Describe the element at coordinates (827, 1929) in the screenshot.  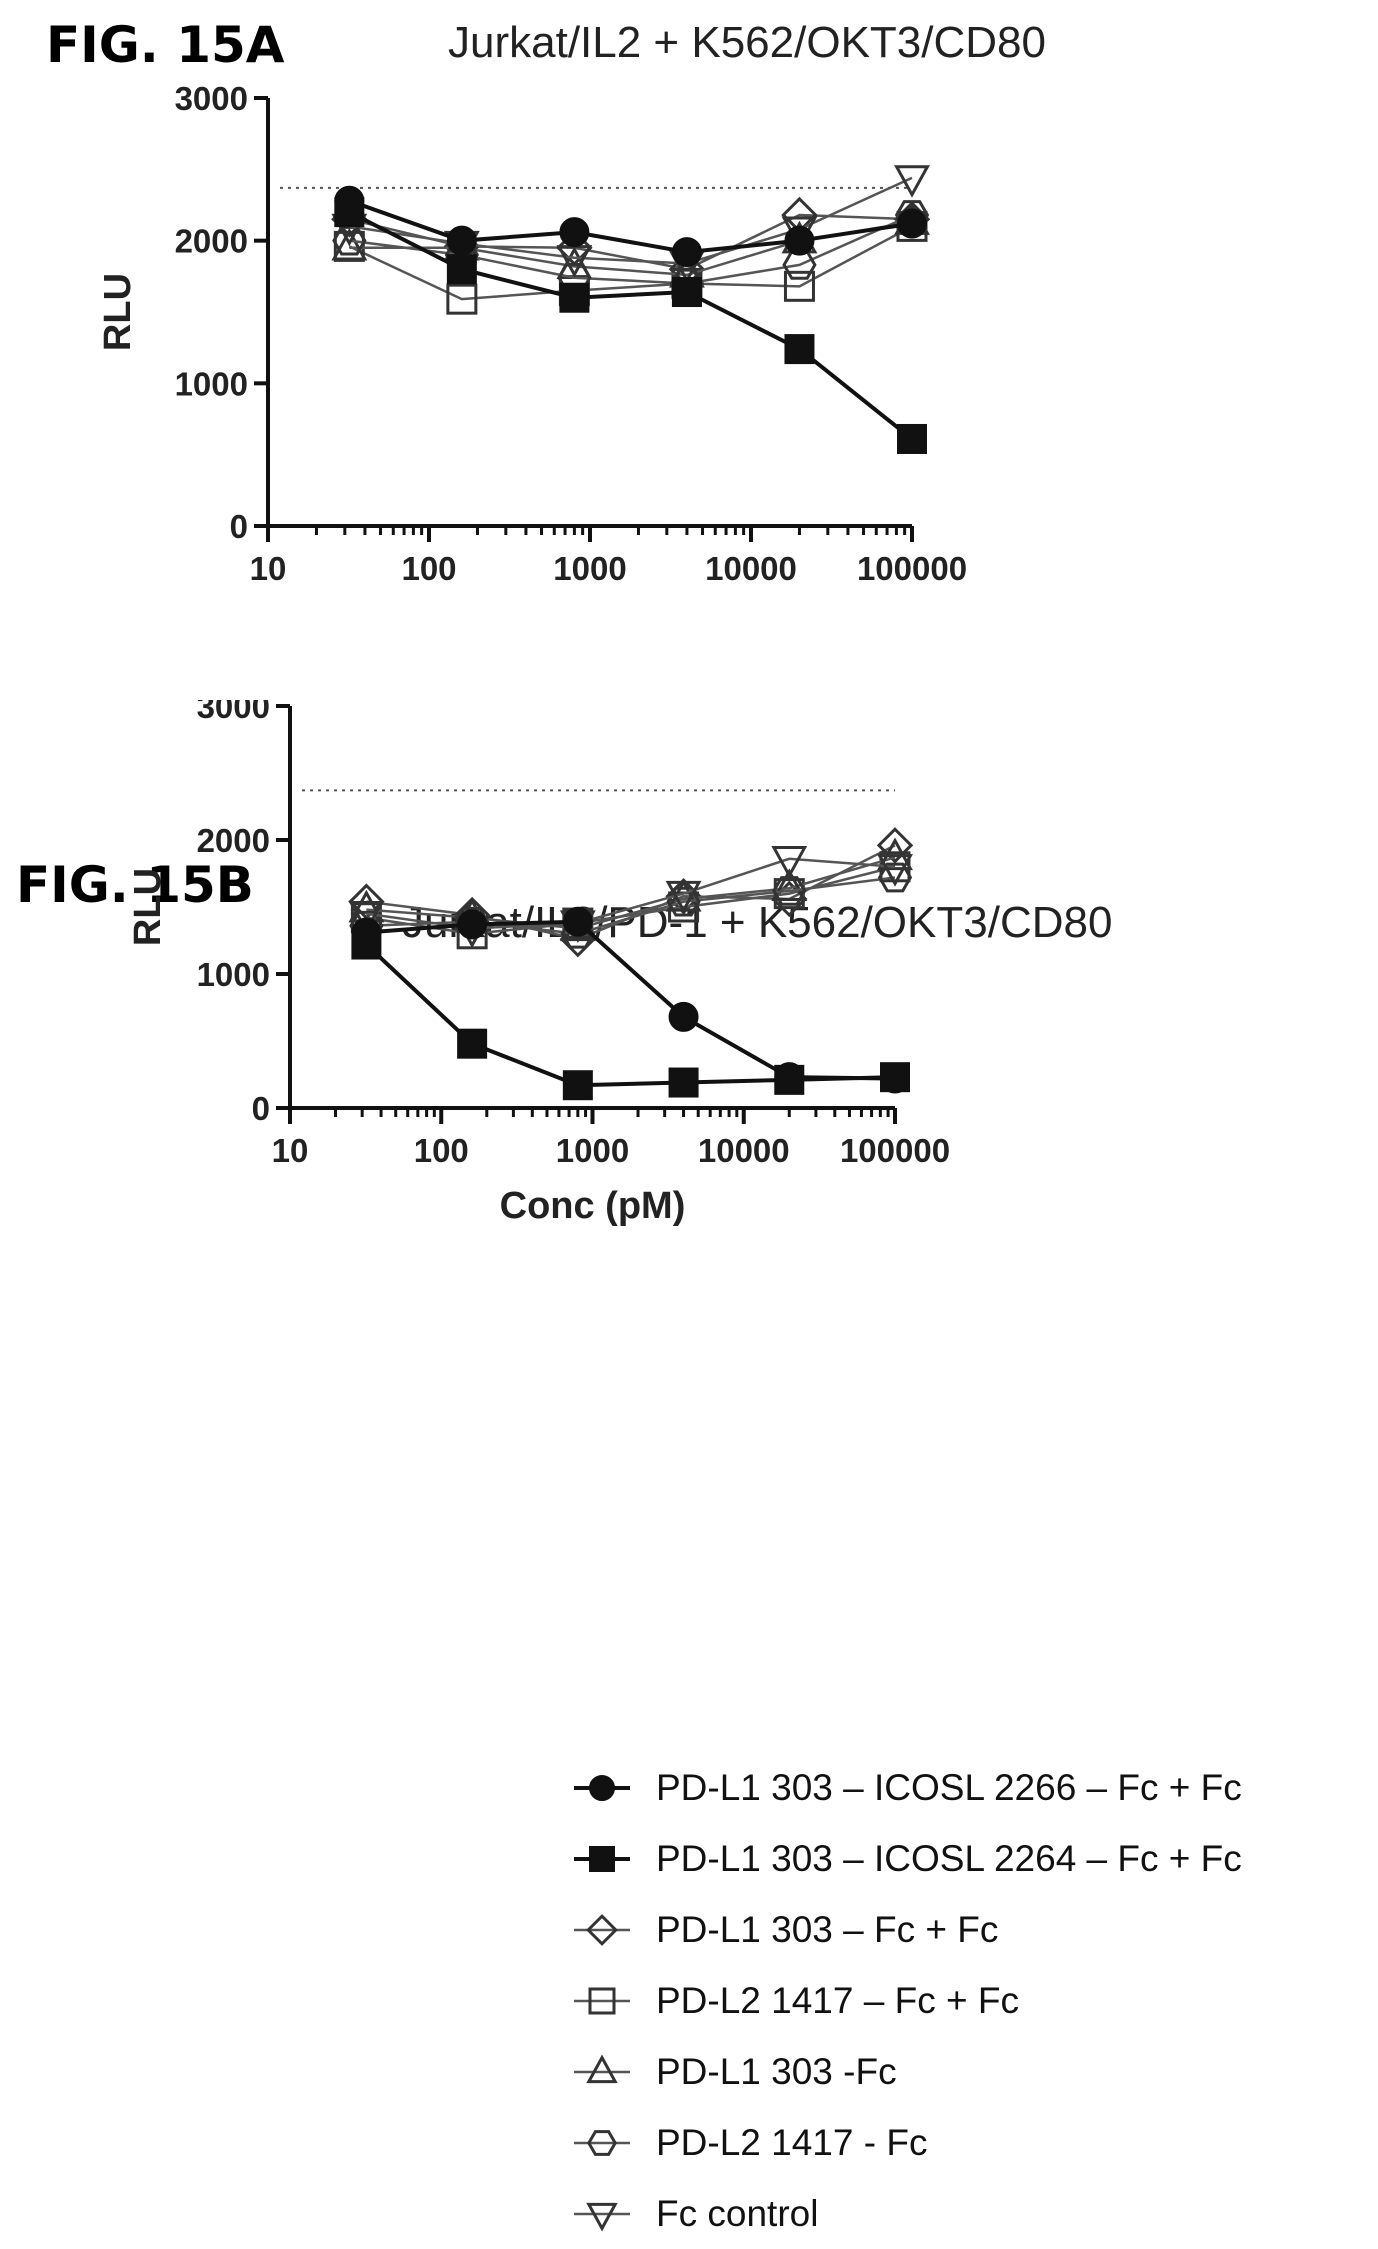
I see `legend-label: PD-L1 303 – Fc + Fc` at that location.